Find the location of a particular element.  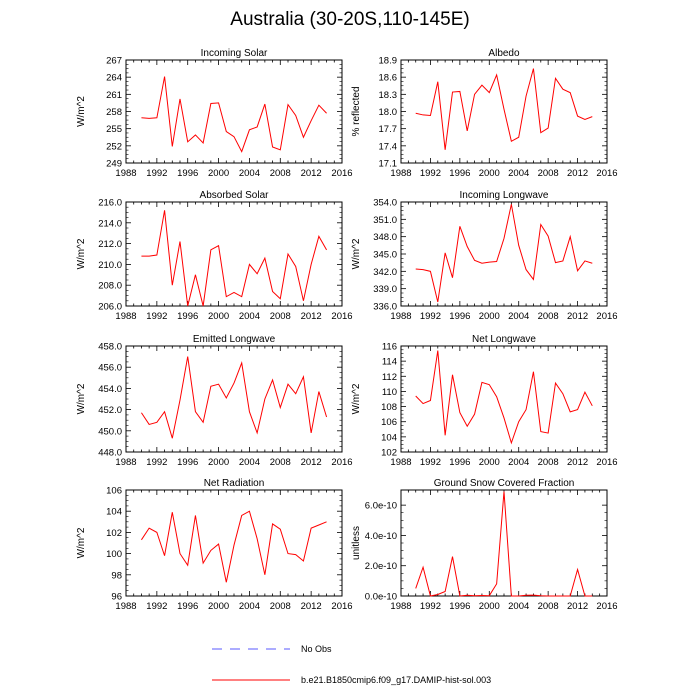

panel-title: Emitted Longwave is located at coordinates (234, 339).